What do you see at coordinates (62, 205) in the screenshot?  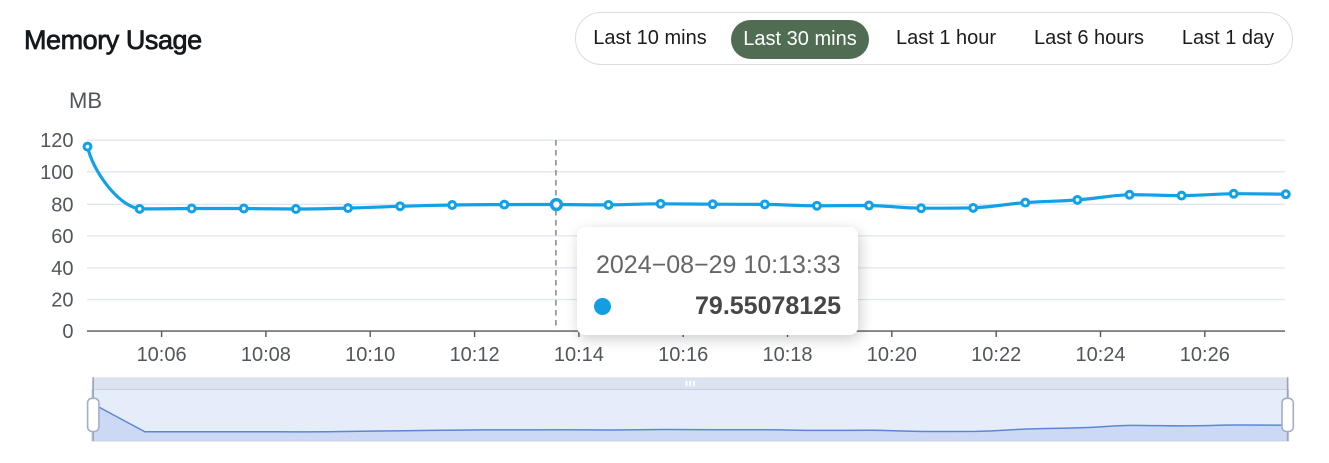 I see `svg-text: 80` at bounding box center [62, 205].